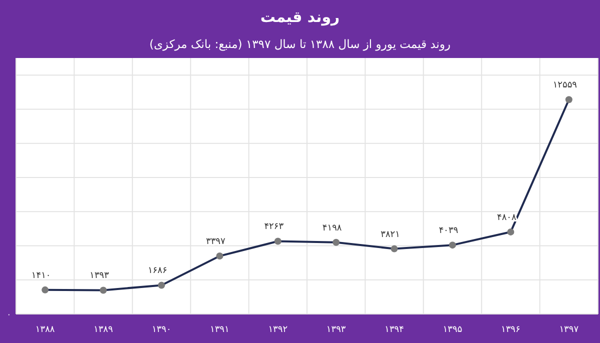 Image resolution: width=600 pixels, height=343 pixels. Describe the element at coordinates (278, 330) in the screenshot. I see `x-tick-label: ۱۳۹۲` at that location.